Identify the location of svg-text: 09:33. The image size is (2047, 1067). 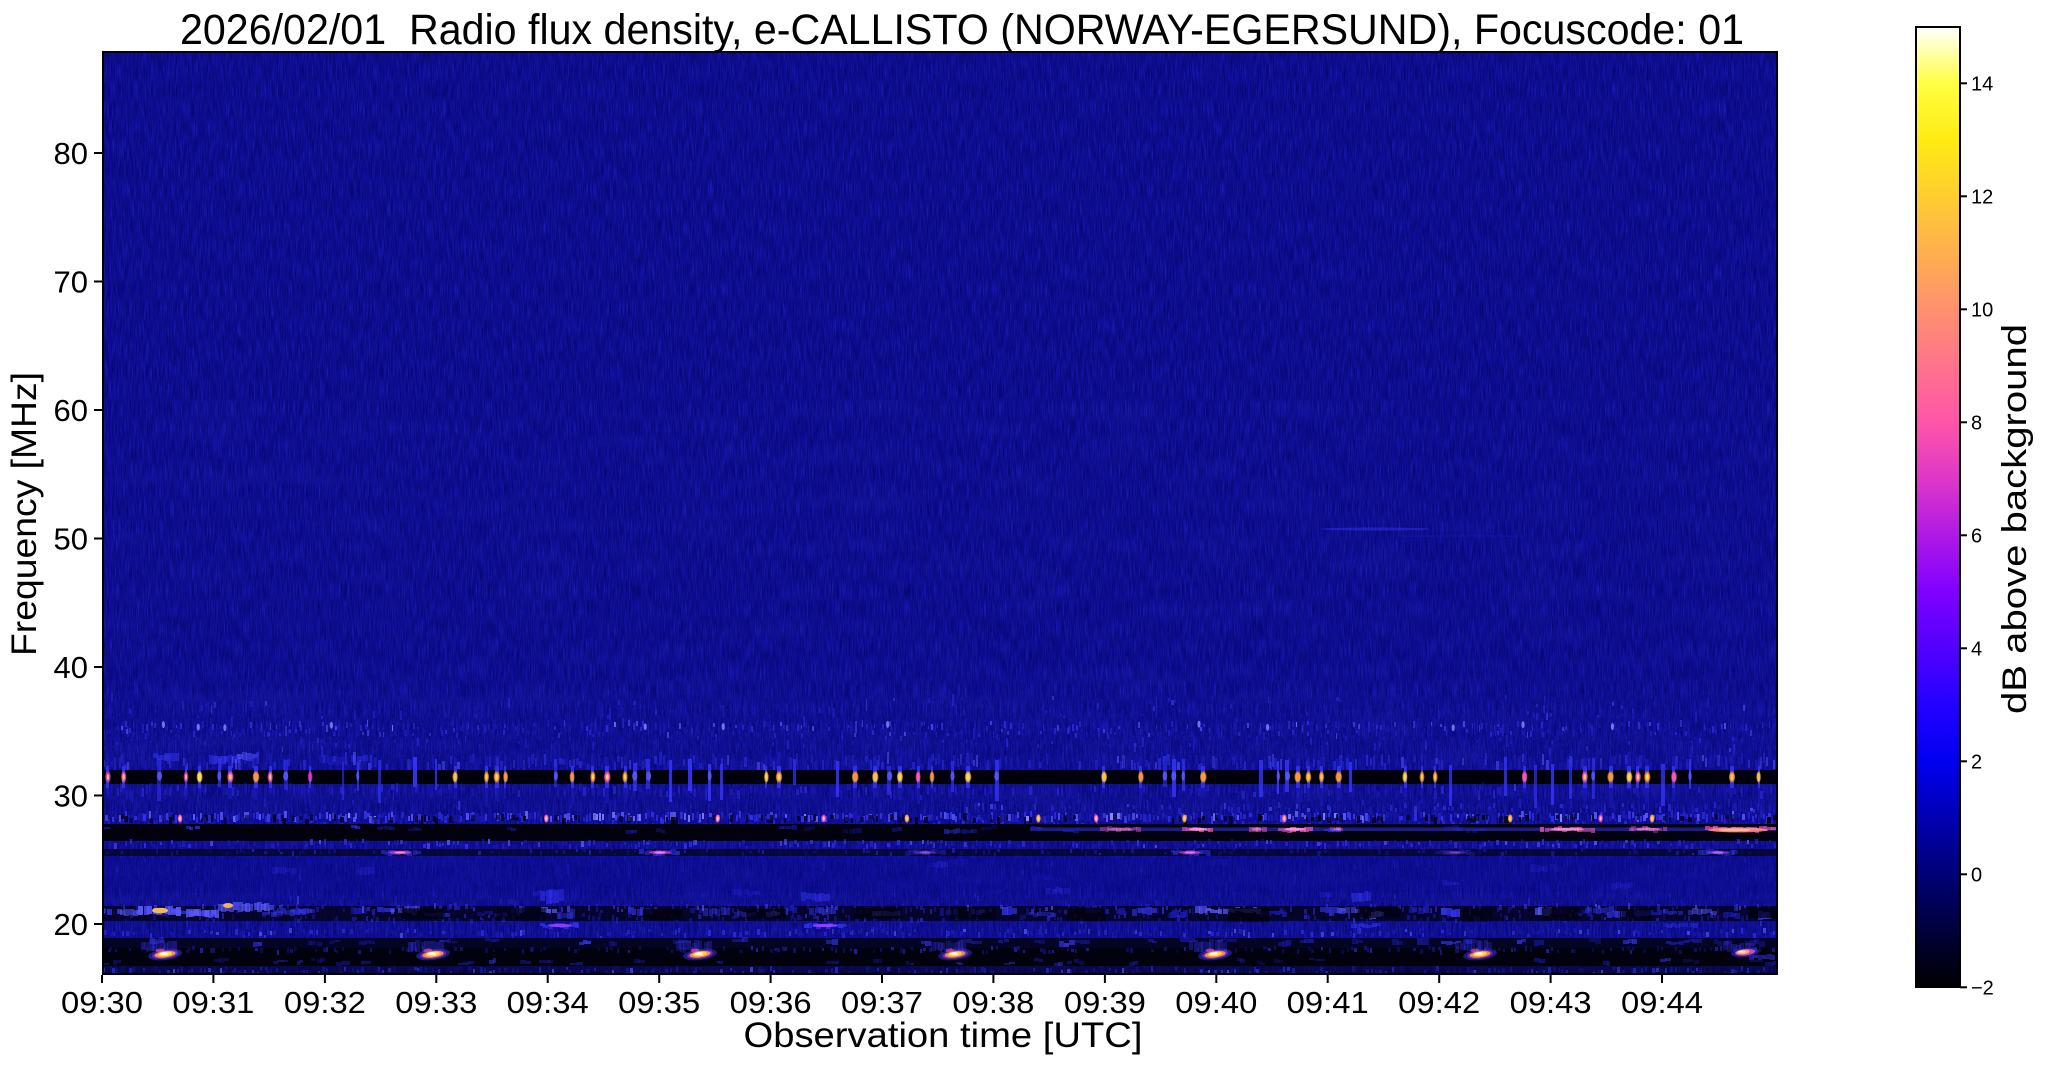
(436, 1002).